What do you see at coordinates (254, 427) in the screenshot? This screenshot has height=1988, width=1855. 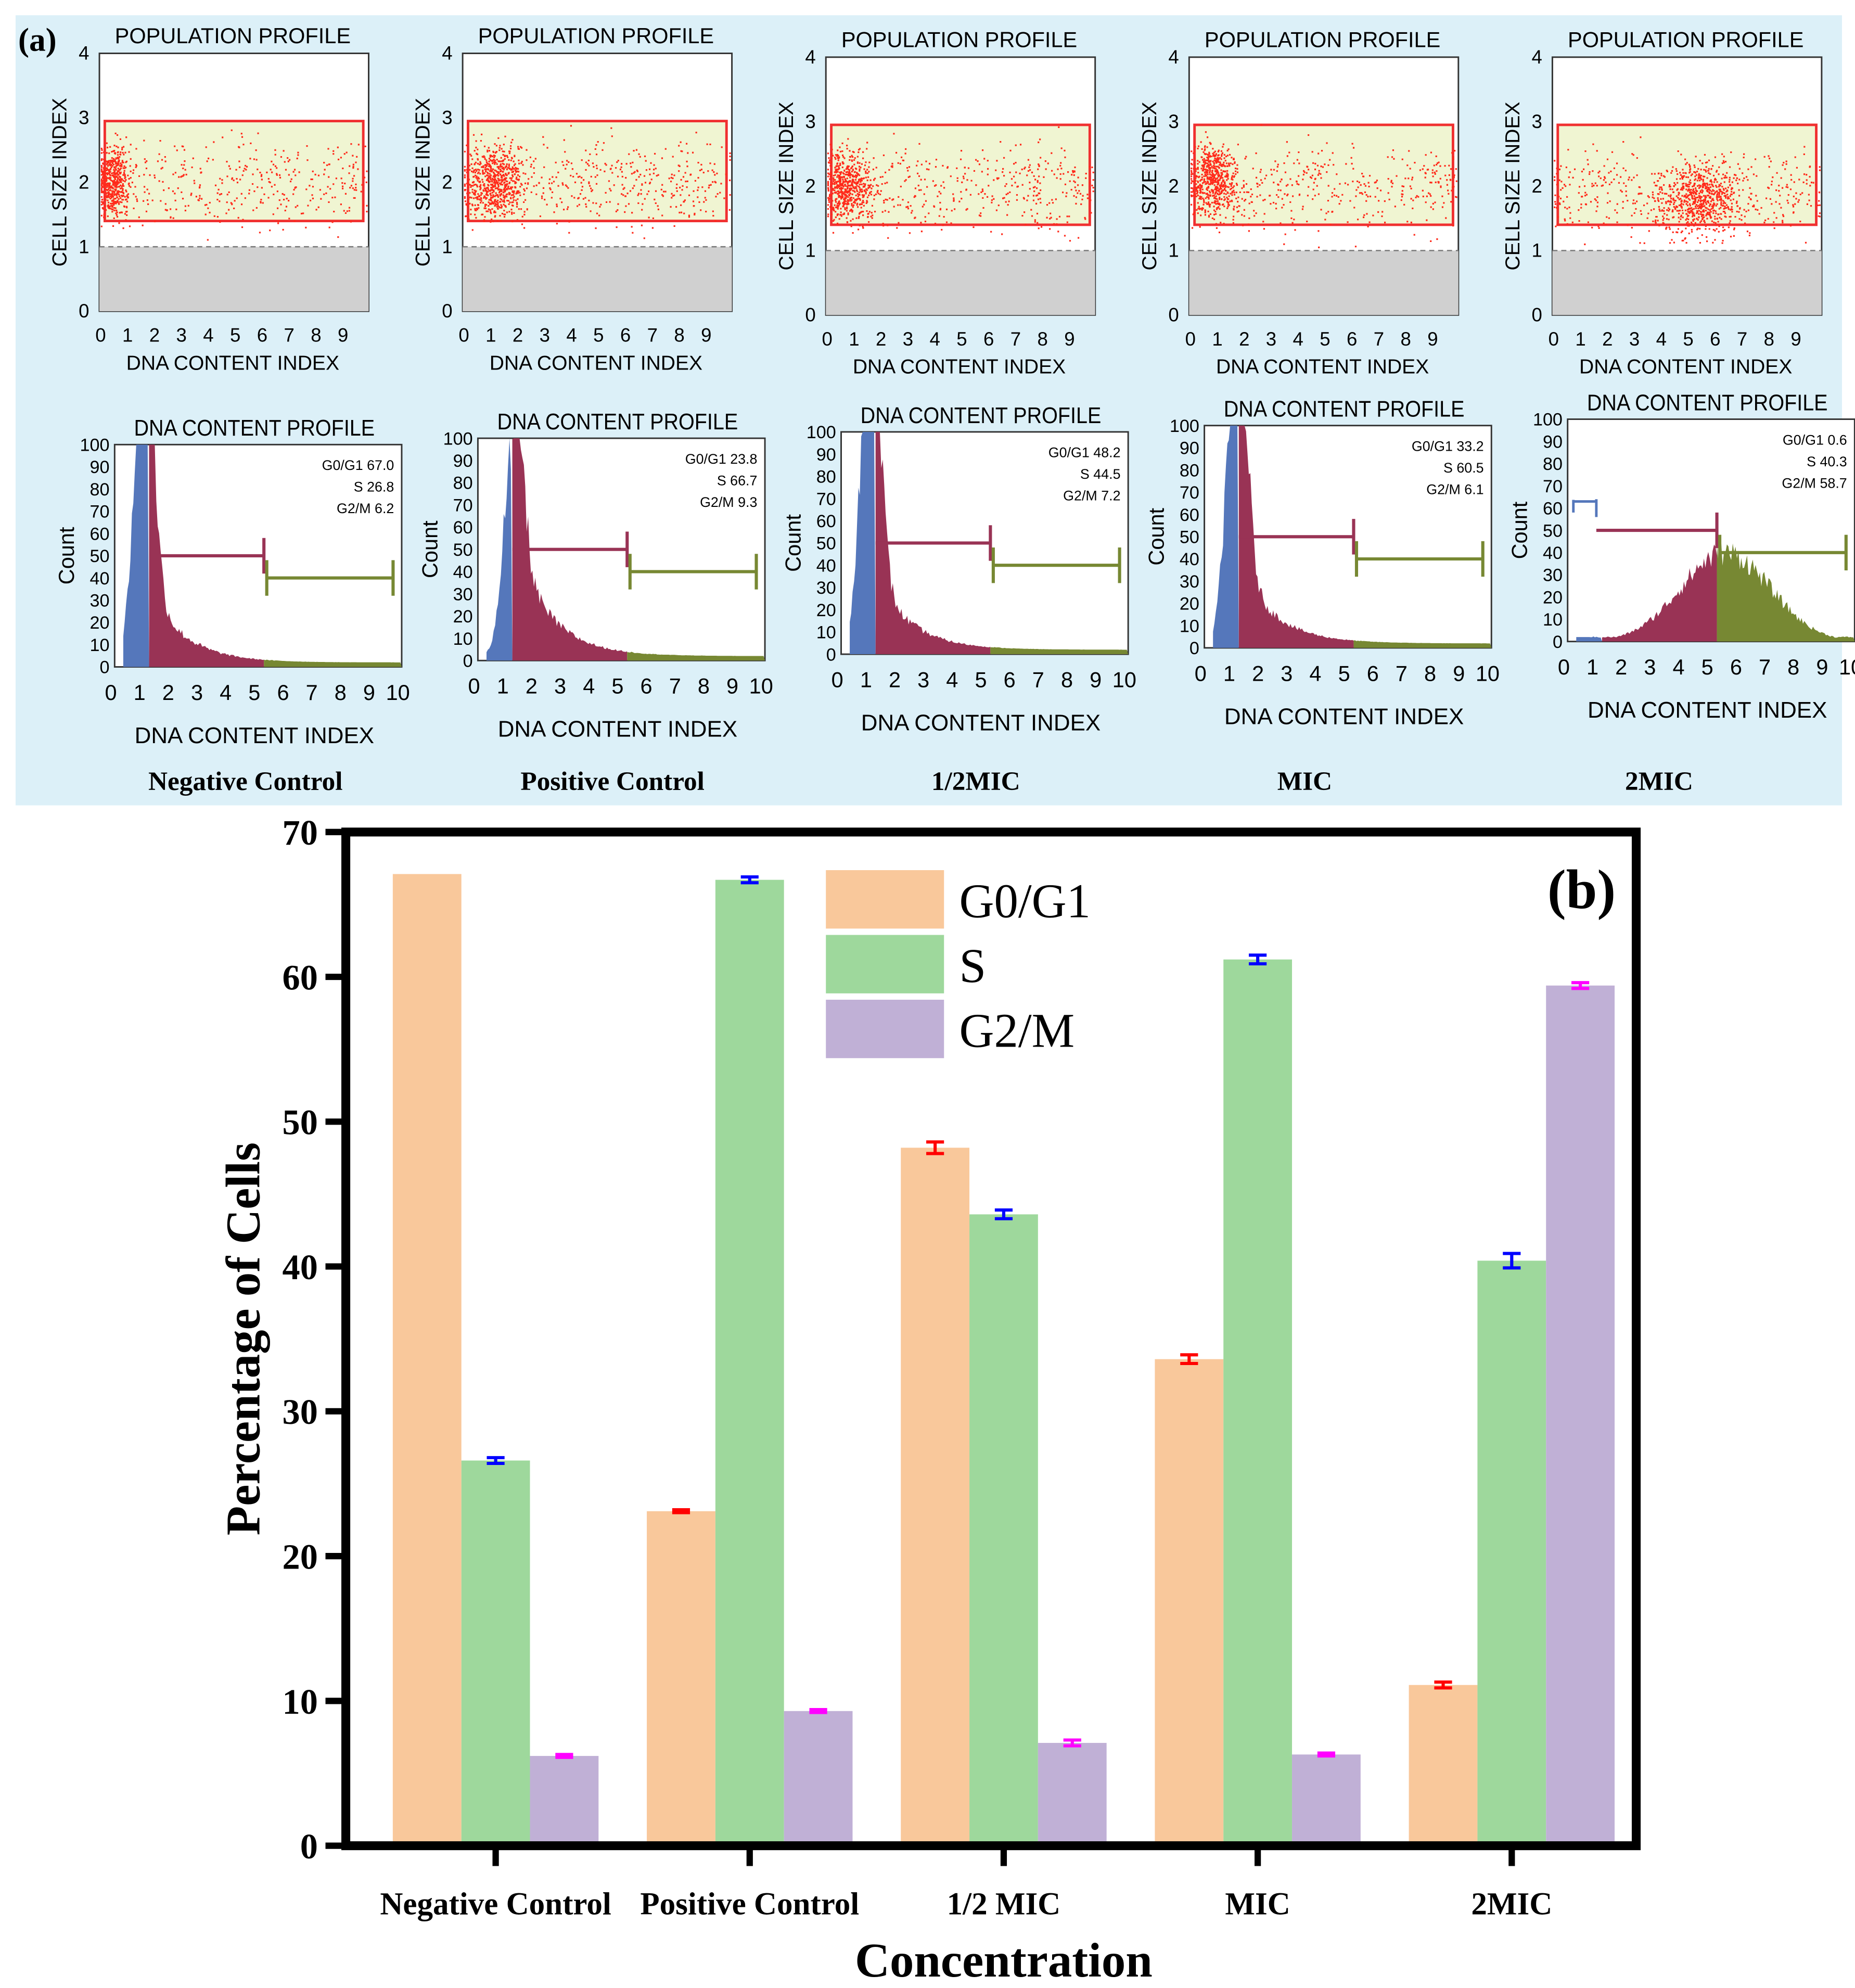 I see `histogram-title: DNA CONTENT PROFILE` at bounding box center [254, 427].